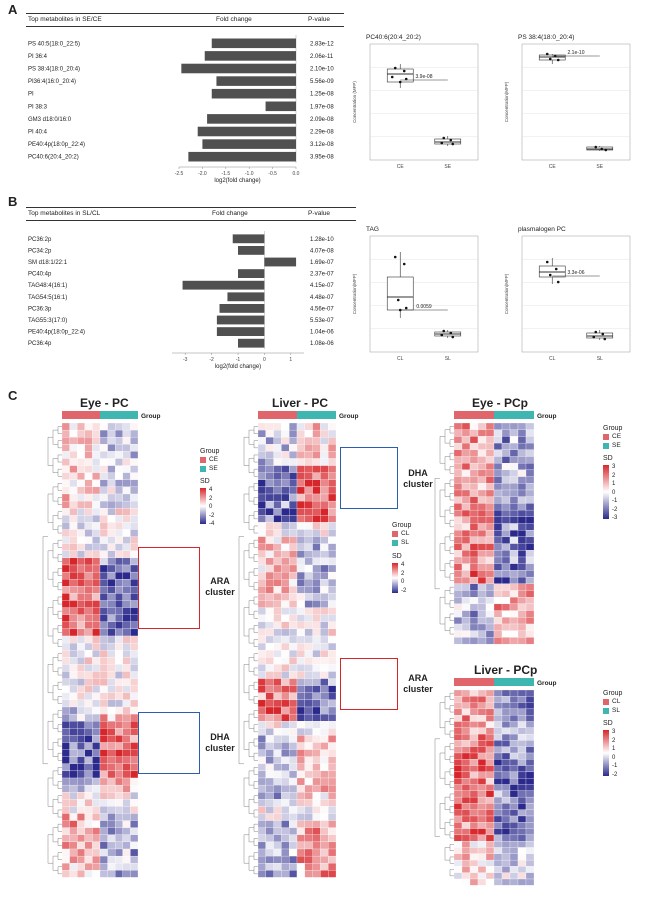 The width and height of the screenshot is (650, 901). I want to click on panel-label-c: C, so click(13, 395).